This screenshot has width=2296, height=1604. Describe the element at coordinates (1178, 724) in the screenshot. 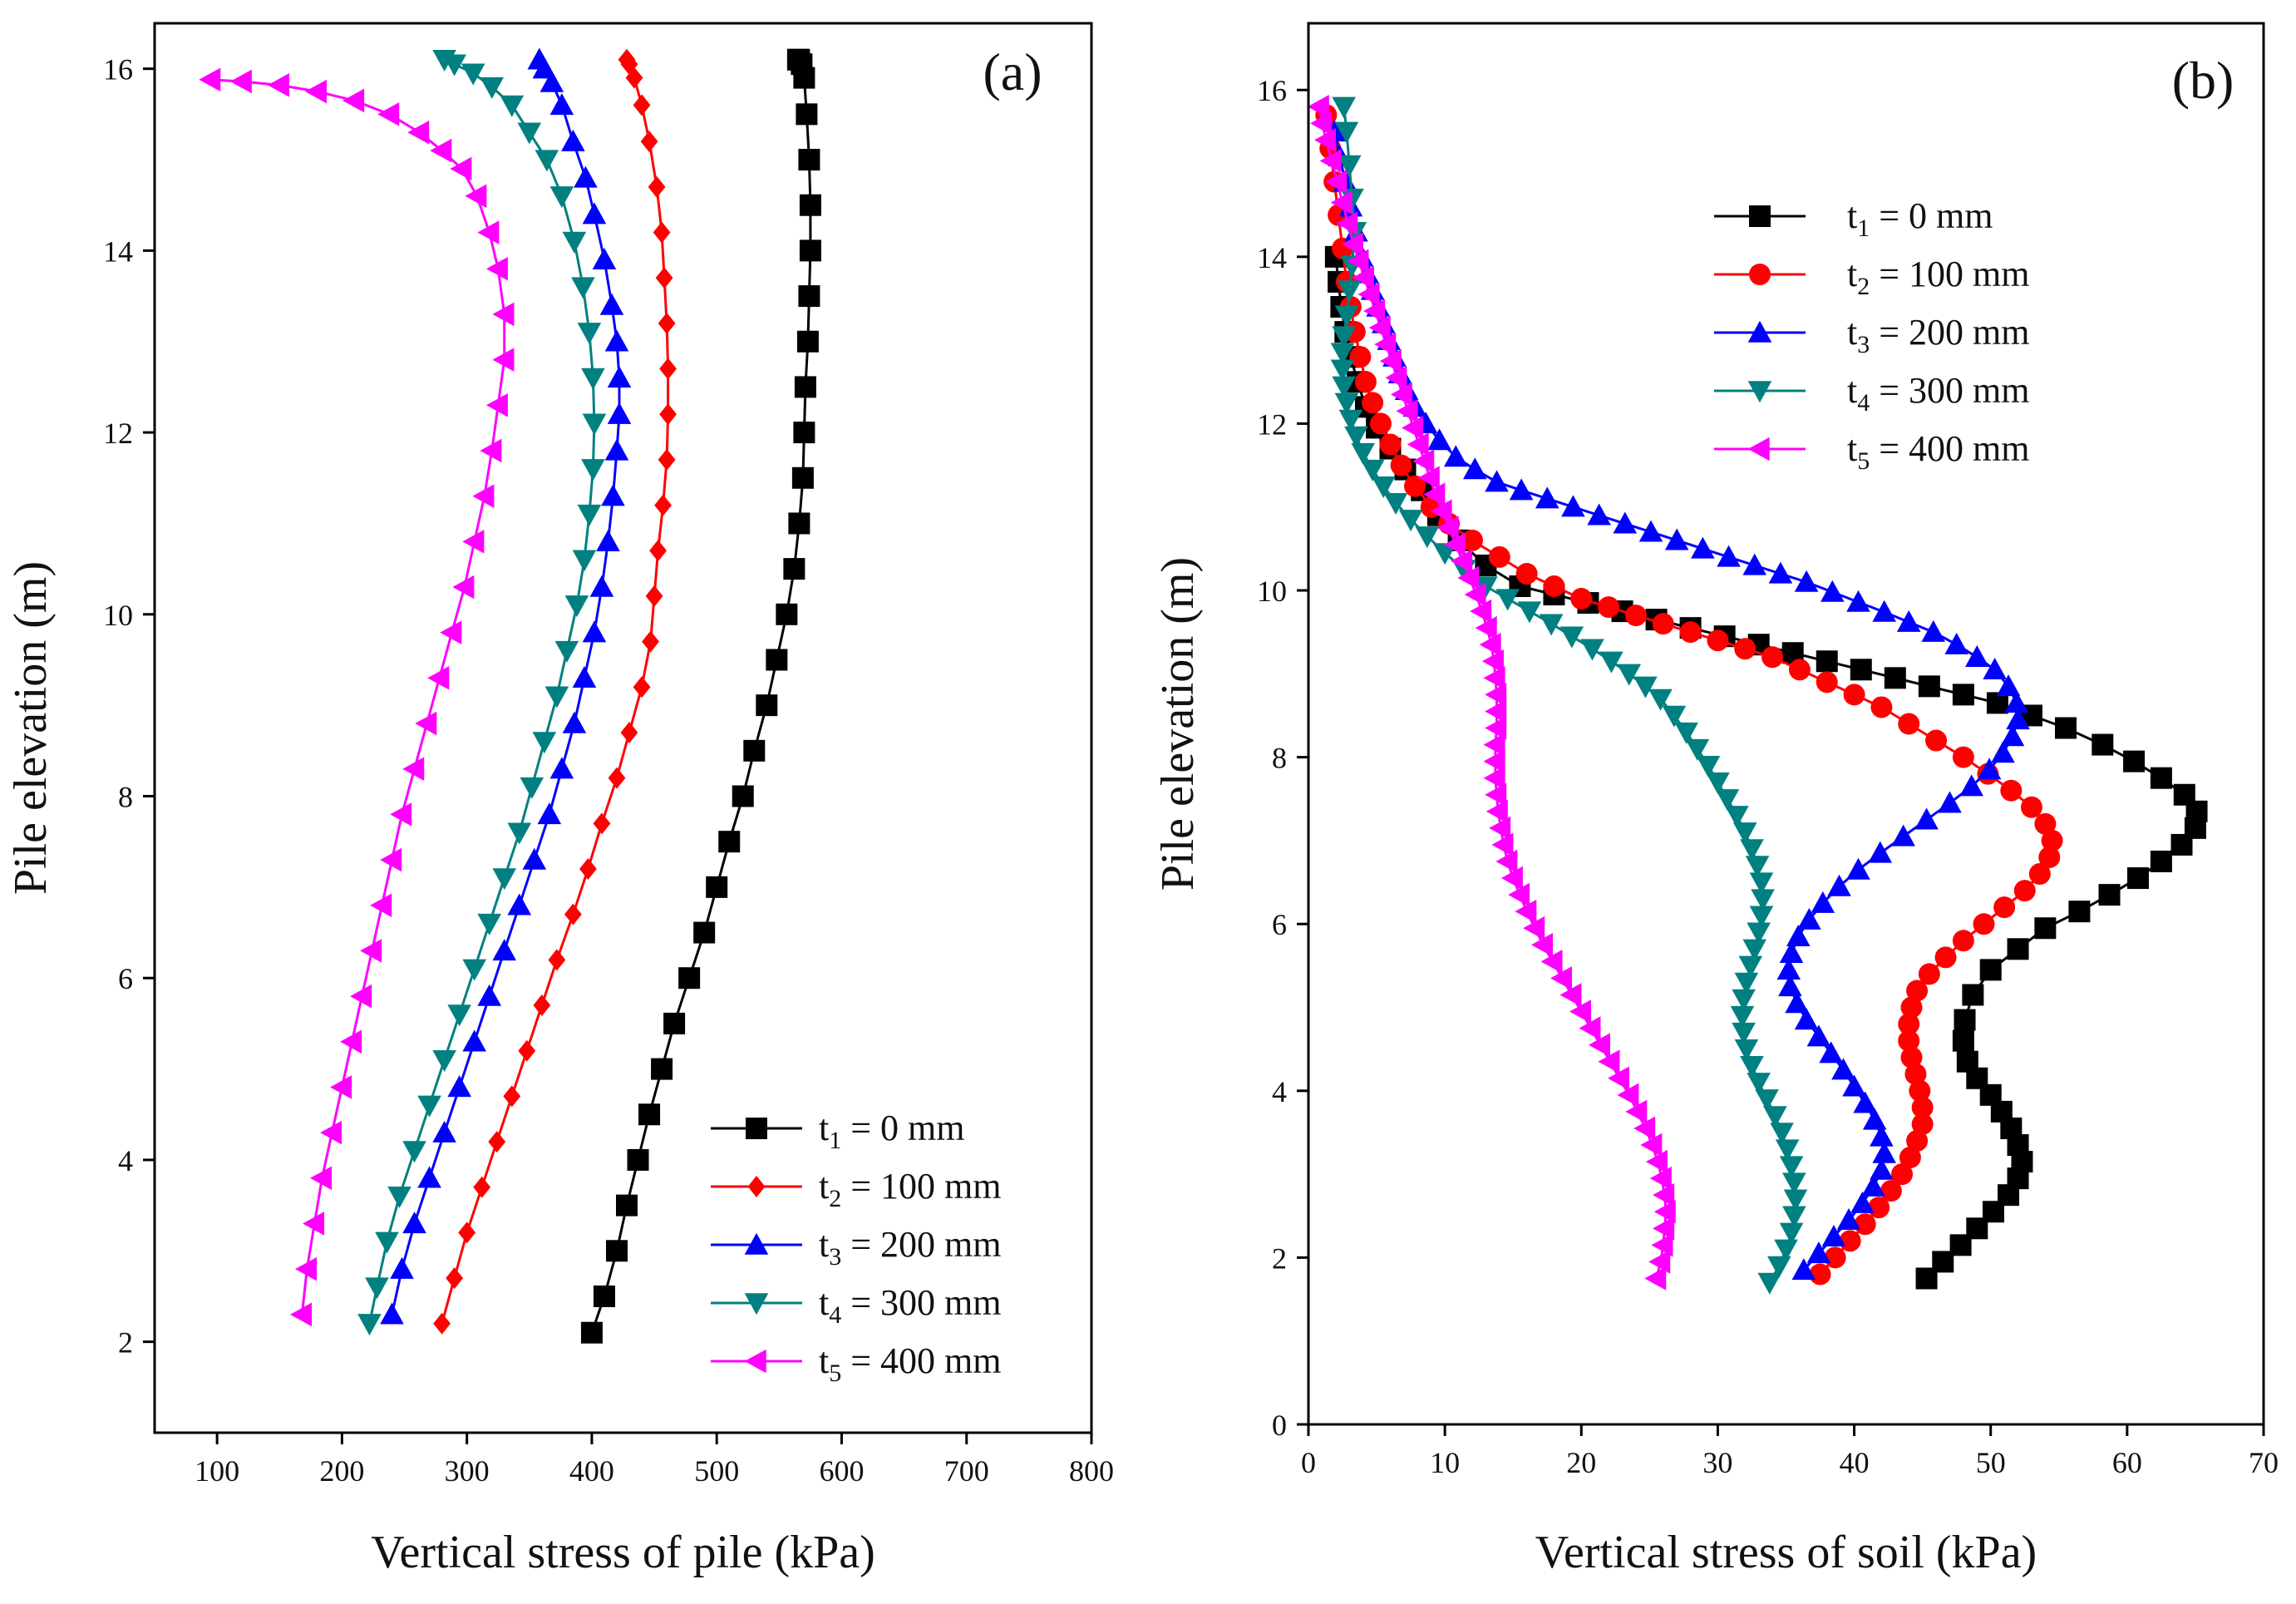

I see `panel-b-y-axis-title: Pile elevation (m)` at that location.